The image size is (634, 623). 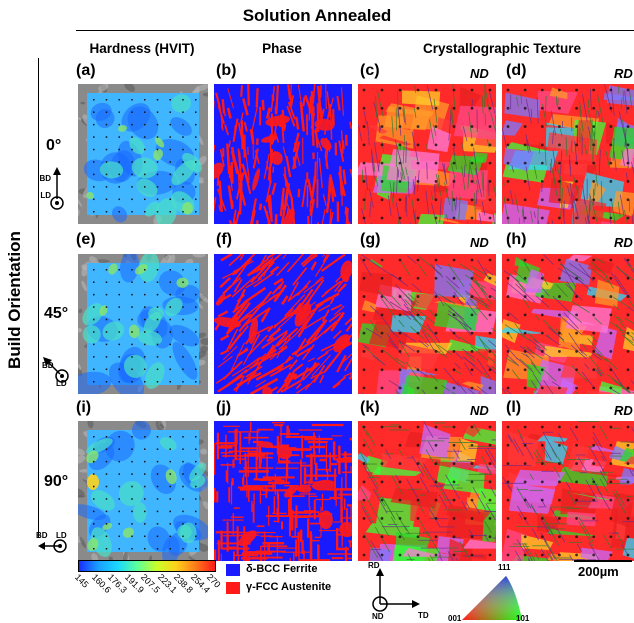 What do you see at coordinates (370, 71) in the screenshot?
I see `panel-label-c: (c)` at bounding box center [370, 71].